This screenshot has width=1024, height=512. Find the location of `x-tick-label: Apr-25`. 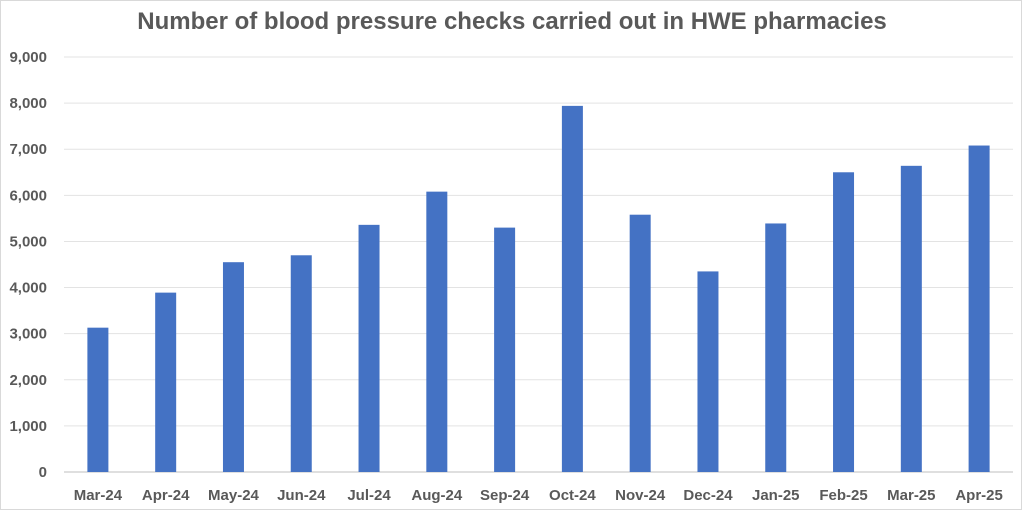

x-tick-label: Apr-25 is located at coordinates (979, 495).